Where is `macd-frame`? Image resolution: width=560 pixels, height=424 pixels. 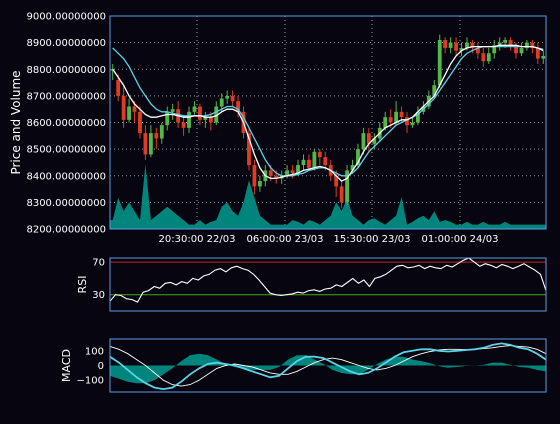 macd-frame is located at coordinates (328, 365).